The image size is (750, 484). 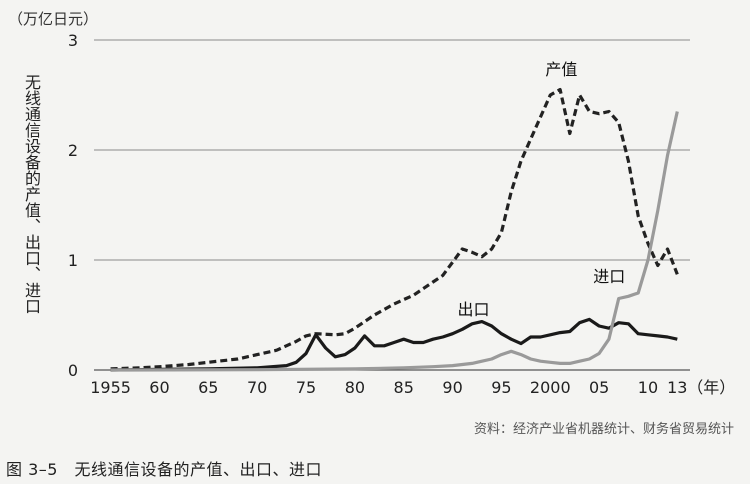 I want to click on x-tick-label: 85, so click(x=404, y=387).